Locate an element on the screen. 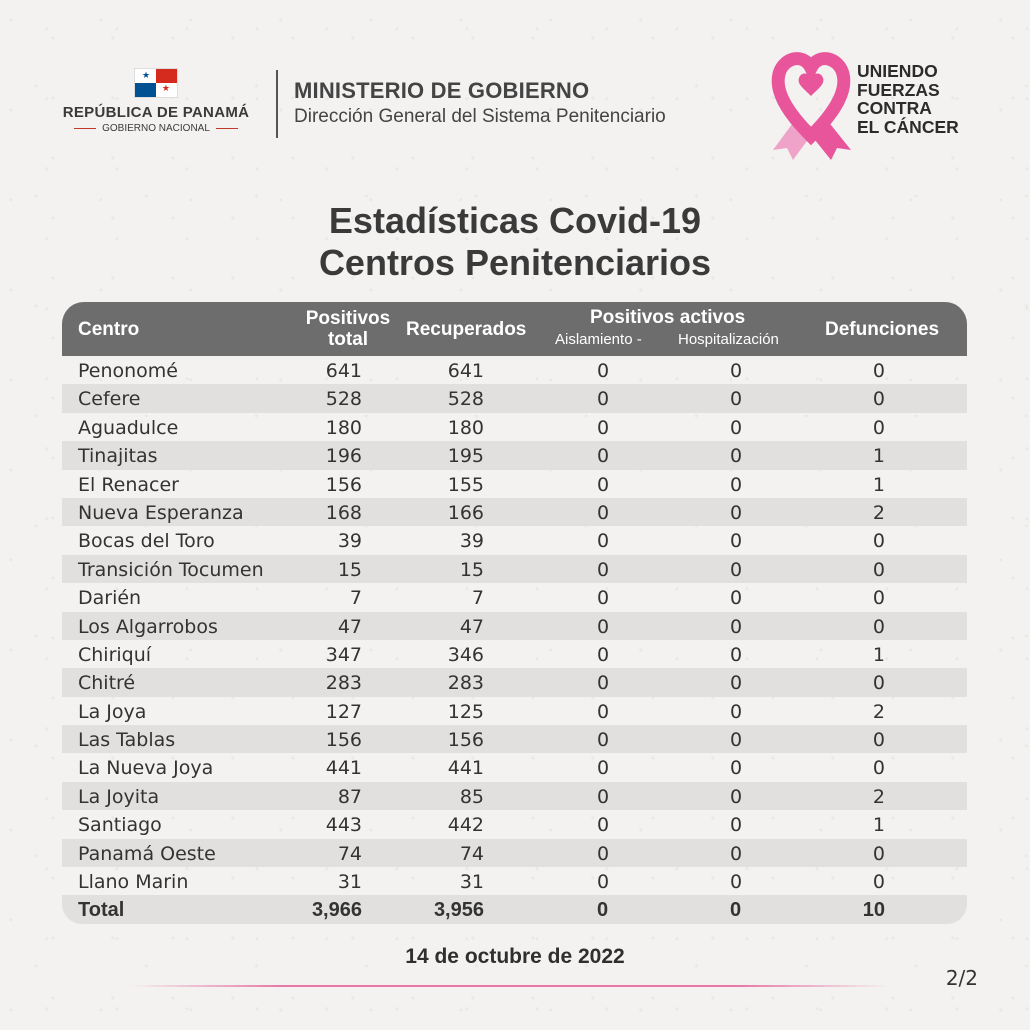  cell-positivos: 7 is located at coordinates (355, 598).